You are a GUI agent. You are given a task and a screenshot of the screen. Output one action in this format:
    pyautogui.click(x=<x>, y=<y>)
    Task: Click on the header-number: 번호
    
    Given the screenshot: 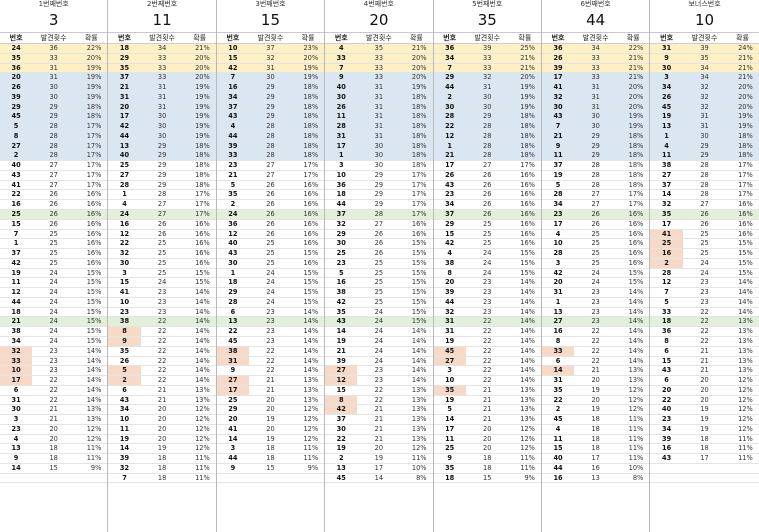 What is the action you would take?
    pyautogui.click(x=341, y=38)
    